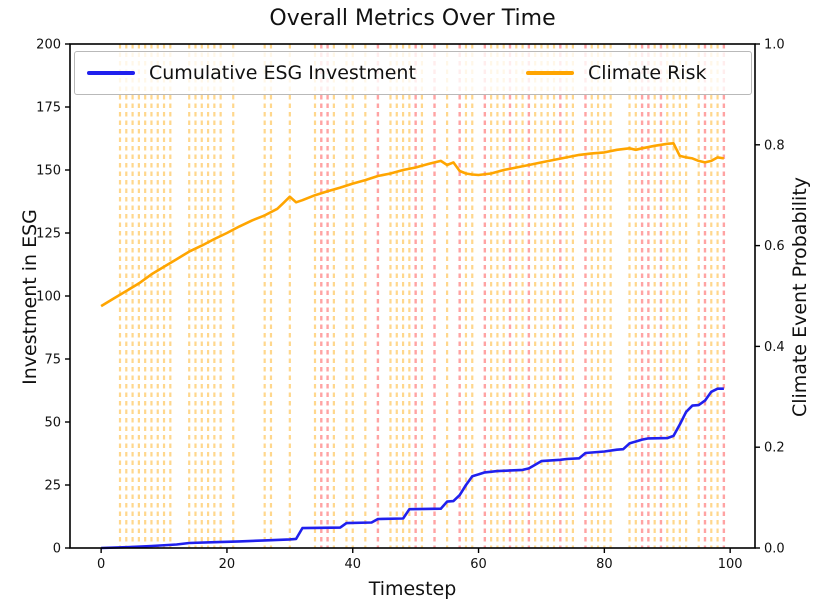 This screenshot has width=830, height=613. Describe the element at coordinates (48, 297) in the screenshot. I see `y-left-tick-label: 100` at that location.